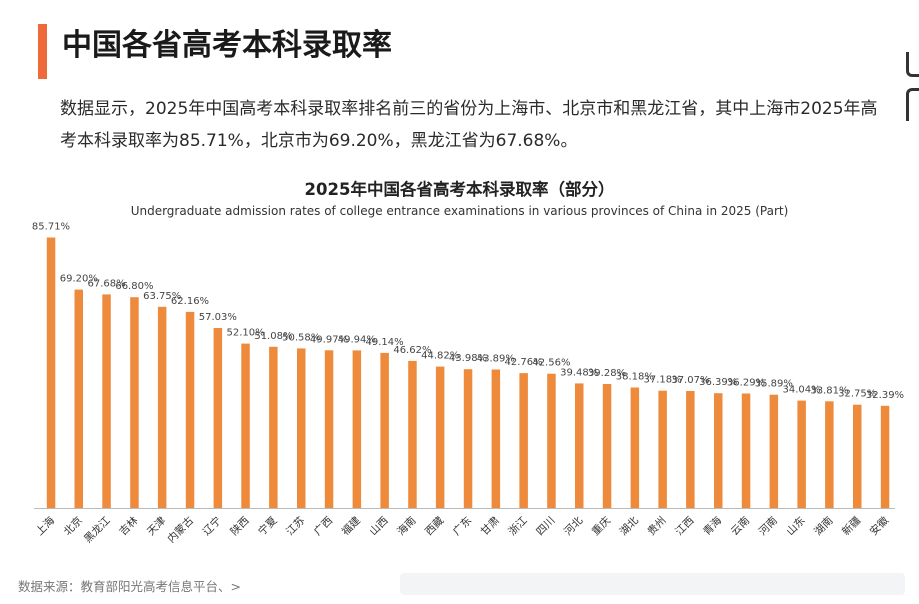  Describe the element at coordinates (885, 456) in the screenshot. I see `bar-安徽` at that location.